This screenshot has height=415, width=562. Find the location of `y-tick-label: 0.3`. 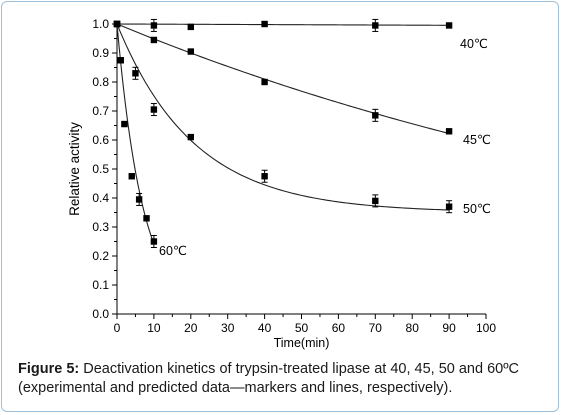

y-tick-label: 0.3 is located at coordinates (100, 227).